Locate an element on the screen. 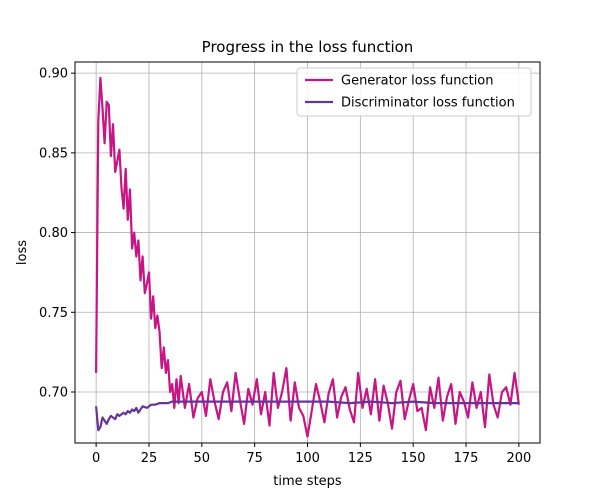  y-tick-label: 0.85 is located at coordinates (53, 153).